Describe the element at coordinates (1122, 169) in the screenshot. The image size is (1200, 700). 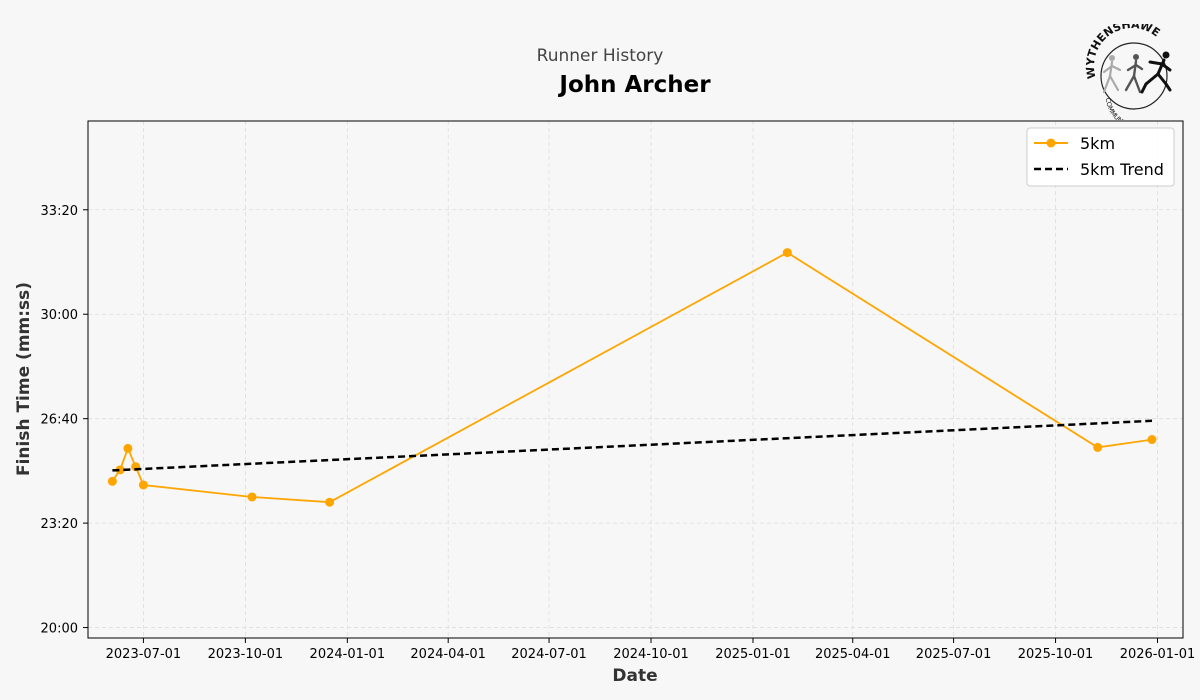
I see `legend-label-trend: 5km Trend` at that location.